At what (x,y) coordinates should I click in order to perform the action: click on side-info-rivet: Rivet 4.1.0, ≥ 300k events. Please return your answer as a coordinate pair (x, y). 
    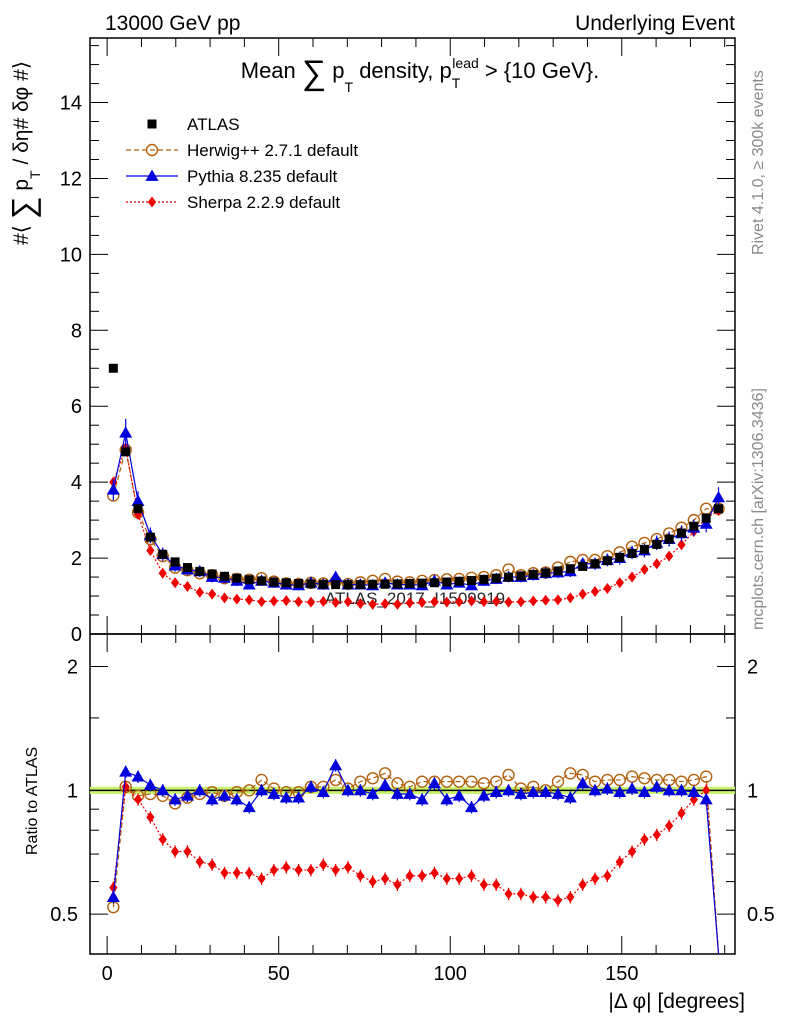
    Looking at the image, I should click on (758, 162).